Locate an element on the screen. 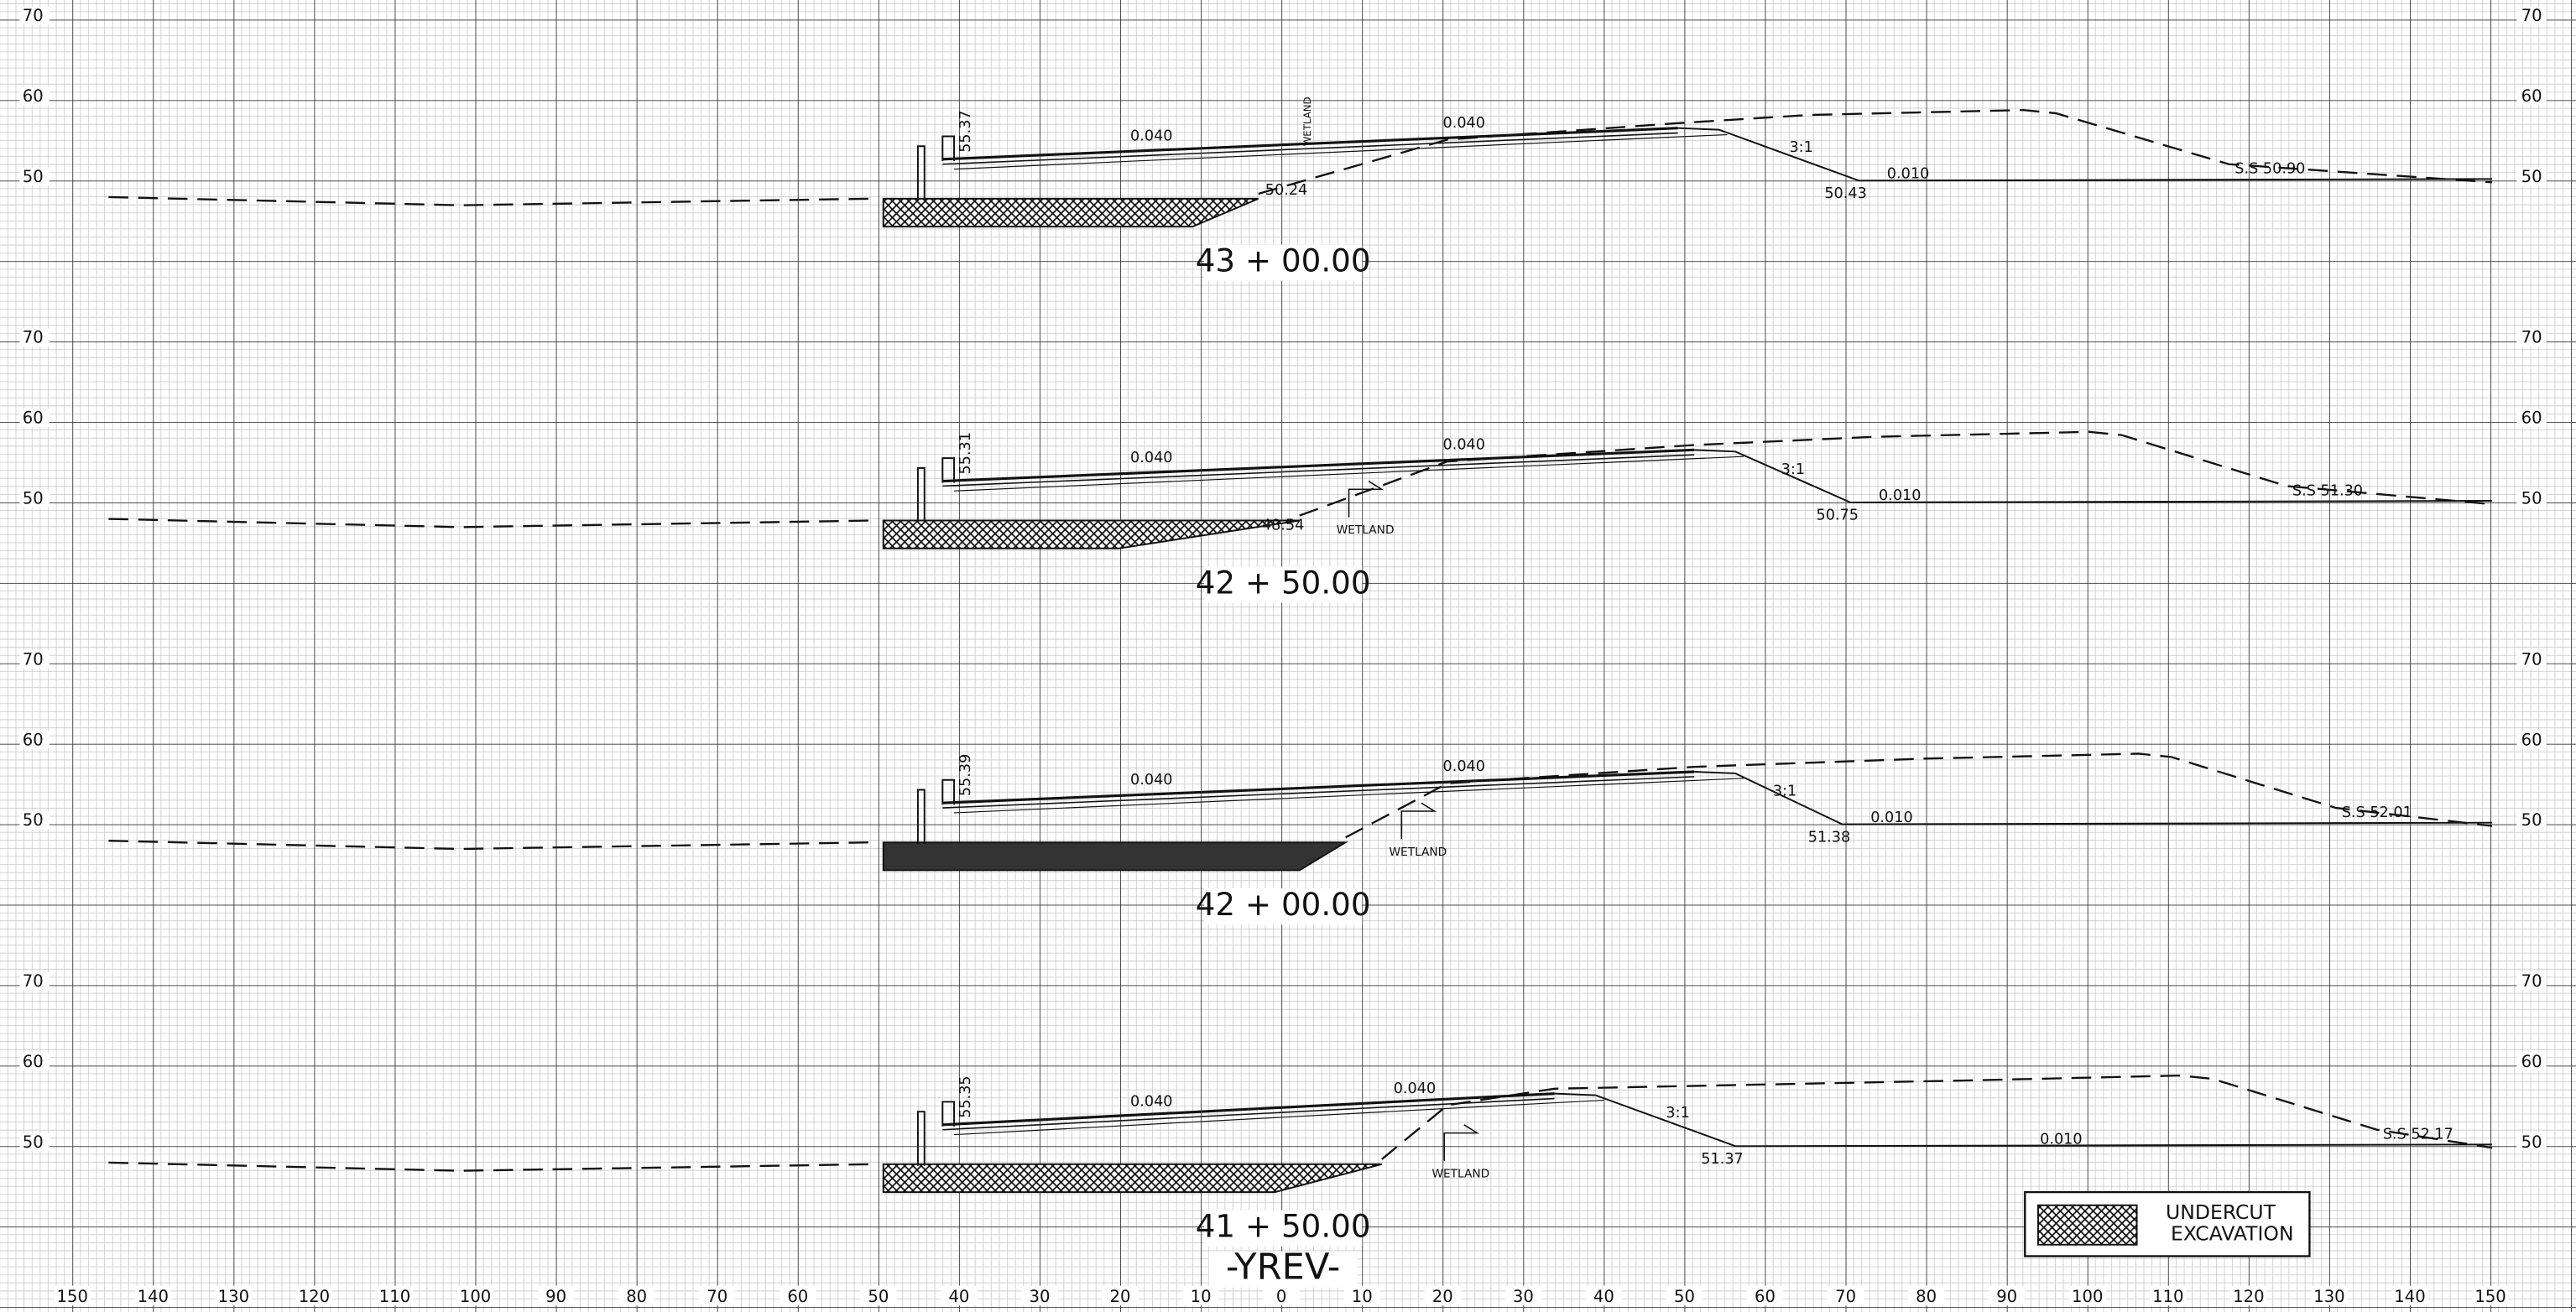  shoulder-label: S.S 51.30 is located at coordinates (2327, 490).